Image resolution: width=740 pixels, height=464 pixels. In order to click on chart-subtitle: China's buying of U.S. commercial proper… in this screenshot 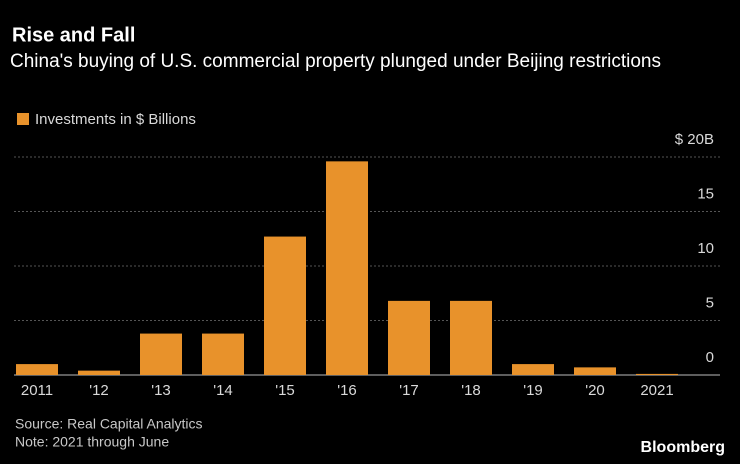, I will do `click(336, 61)`.